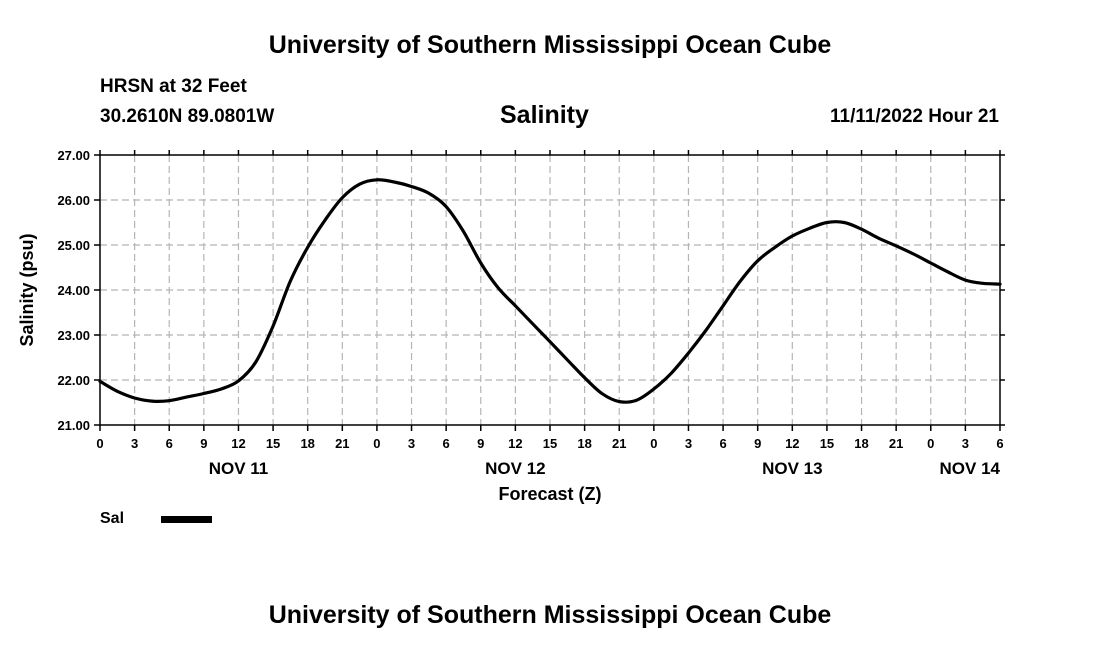  I want to click on legend-label: Sal, so click(112, 518).